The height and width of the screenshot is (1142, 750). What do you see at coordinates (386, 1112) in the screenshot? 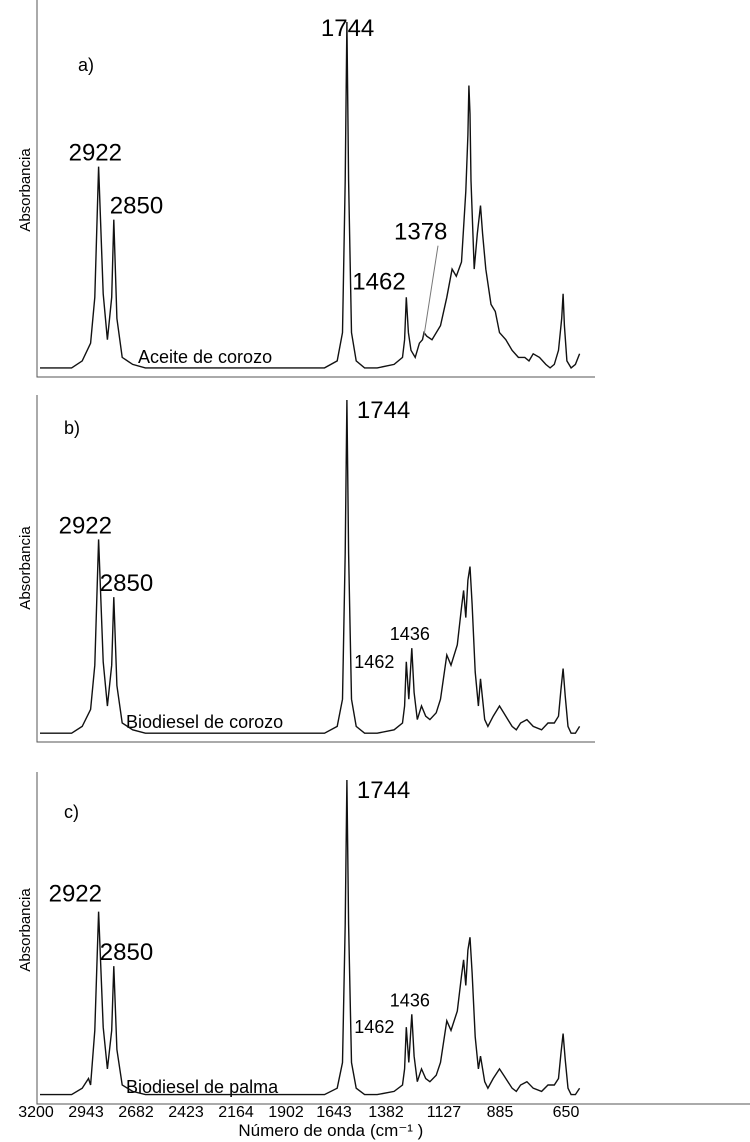
I see `x-tick-label: 1382` at bounding box center [386, 1112].